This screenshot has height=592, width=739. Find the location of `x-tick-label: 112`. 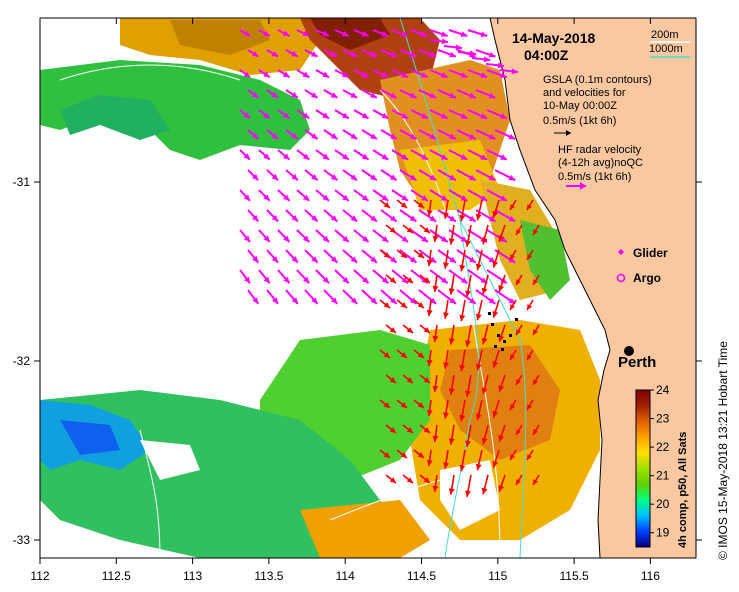

x-tick-label: 112 is located at coordinates (39, 576).